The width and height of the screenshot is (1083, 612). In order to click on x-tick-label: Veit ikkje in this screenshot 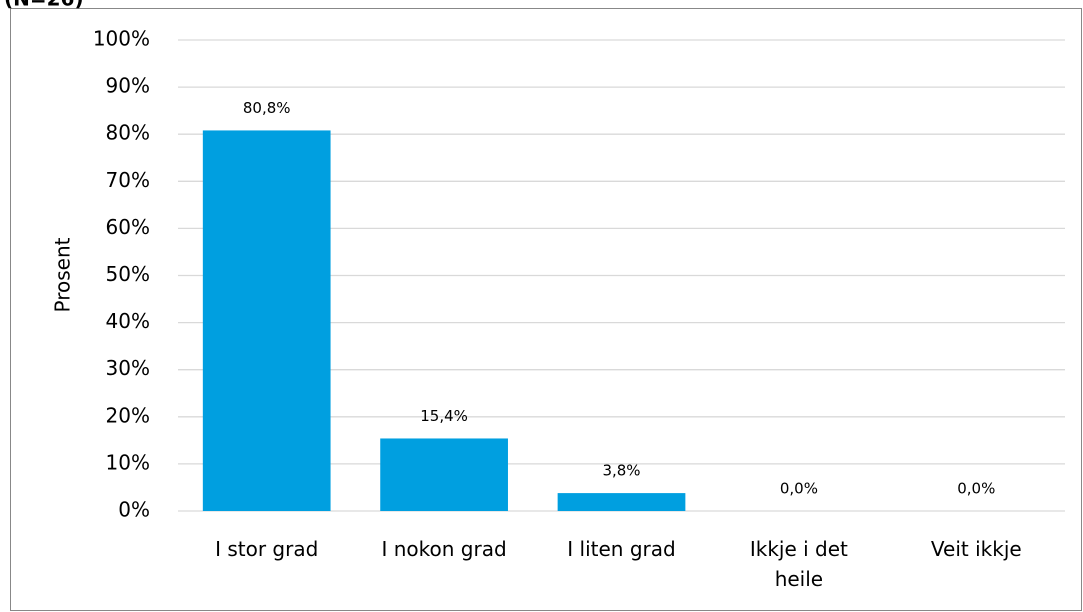, I will do `click(976, 549)`.